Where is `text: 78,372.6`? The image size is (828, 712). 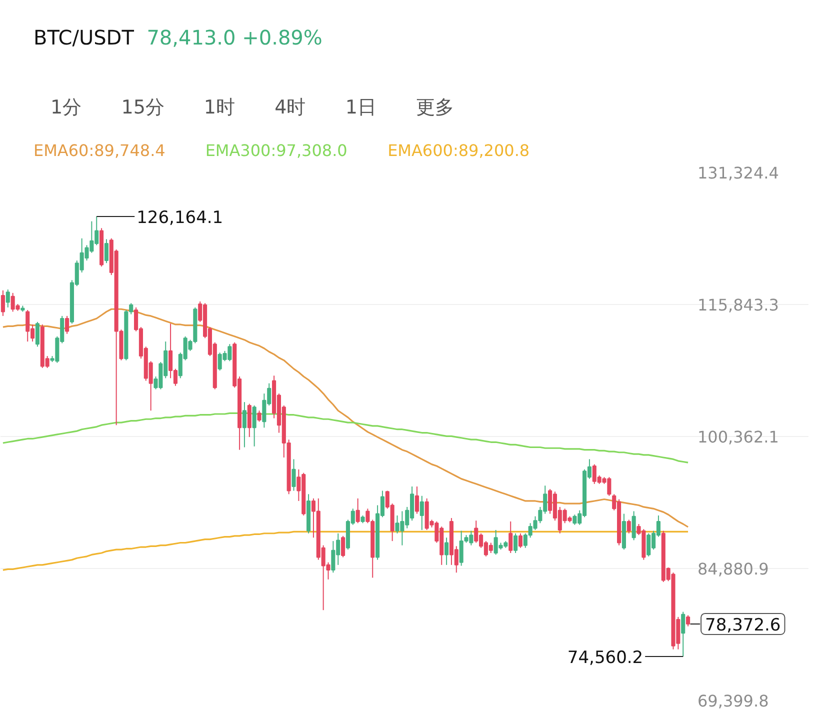 text: 78,372.6 is located at coordinates (743, 625).